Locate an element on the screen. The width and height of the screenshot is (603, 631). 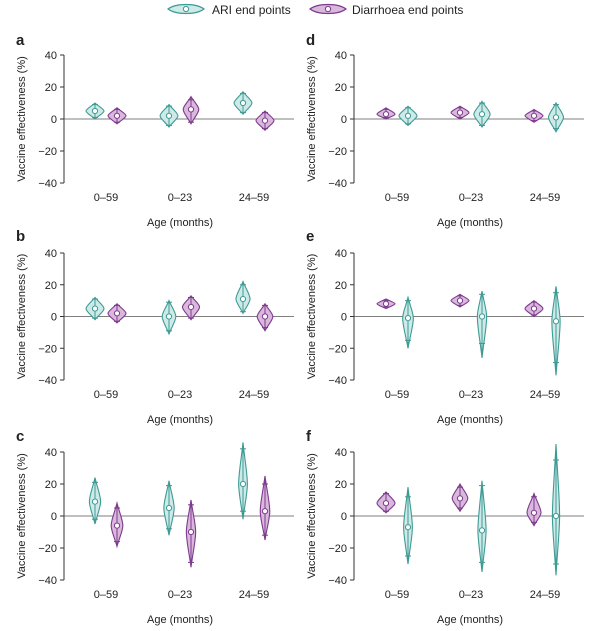
panel-label-a: a is located at coordinates (20, 40).